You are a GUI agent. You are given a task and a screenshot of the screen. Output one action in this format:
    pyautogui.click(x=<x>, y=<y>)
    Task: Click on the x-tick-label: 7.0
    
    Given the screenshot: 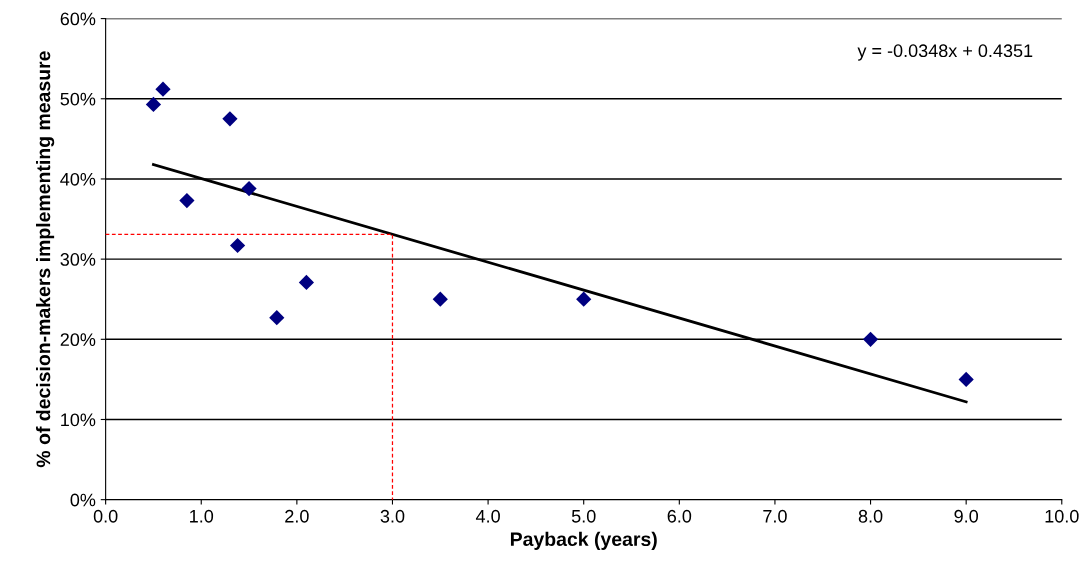 What is the action you would take?
    pyautogui.click(x=775, y=516)
    